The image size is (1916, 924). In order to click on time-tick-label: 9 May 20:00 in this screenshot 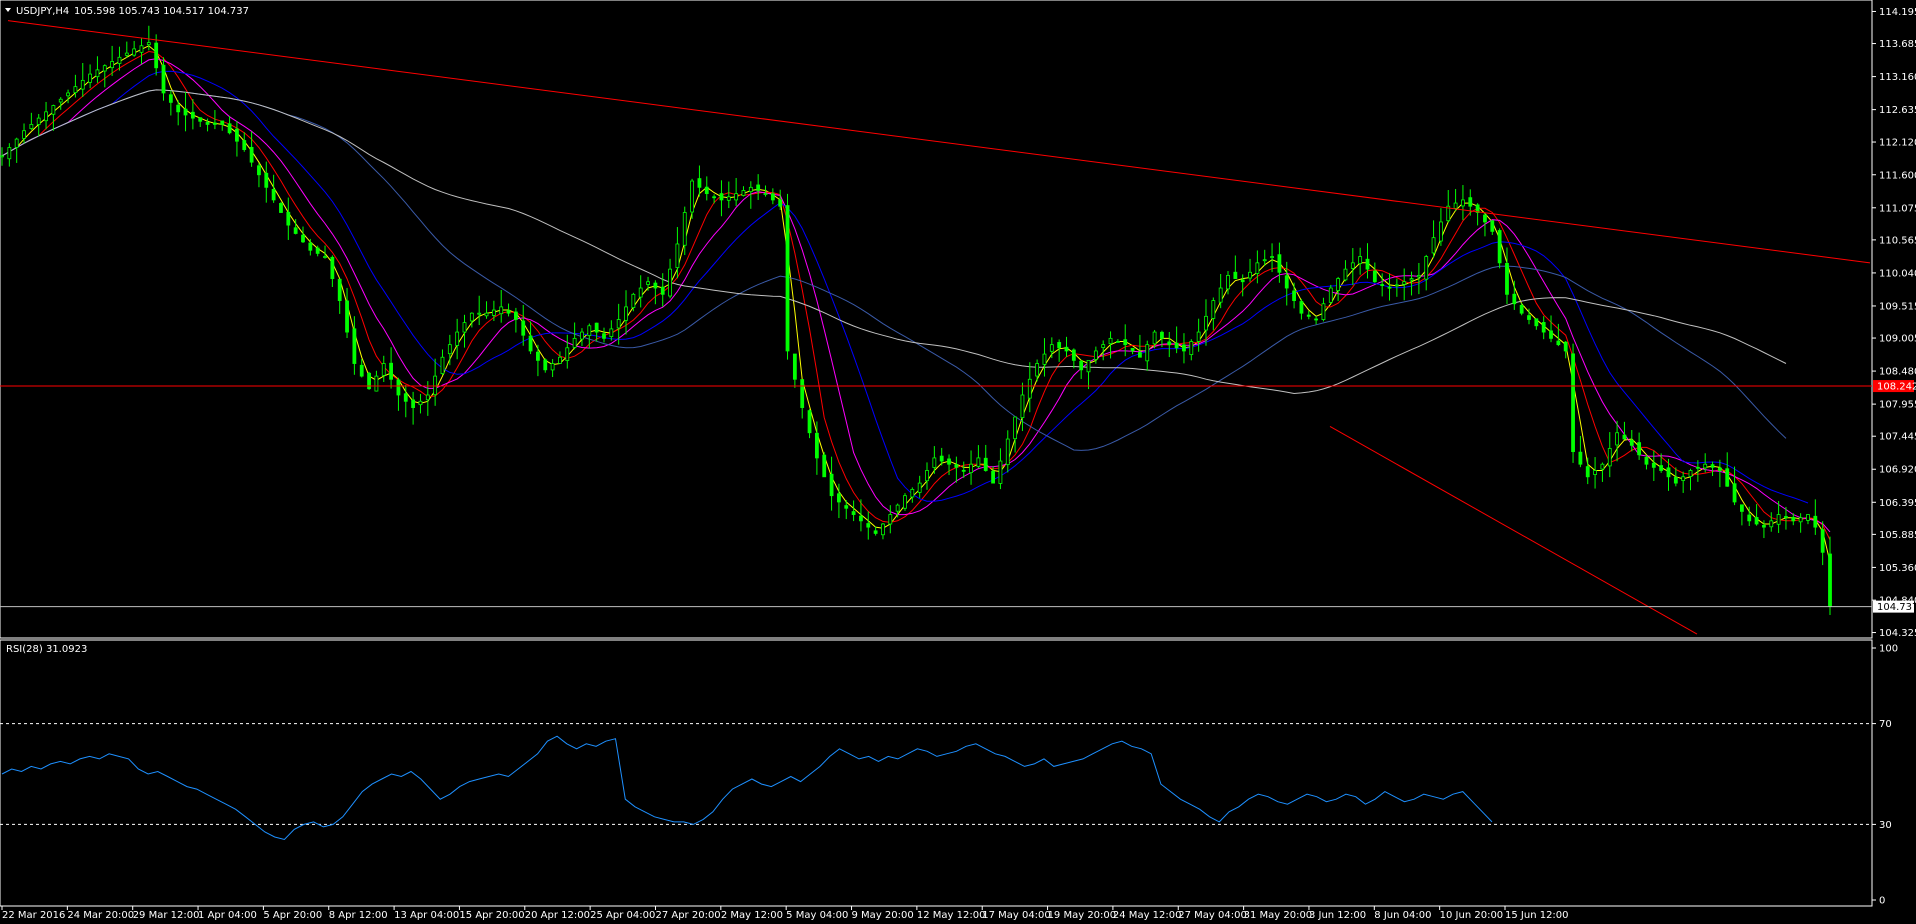, I will do `click(883, 915)`.